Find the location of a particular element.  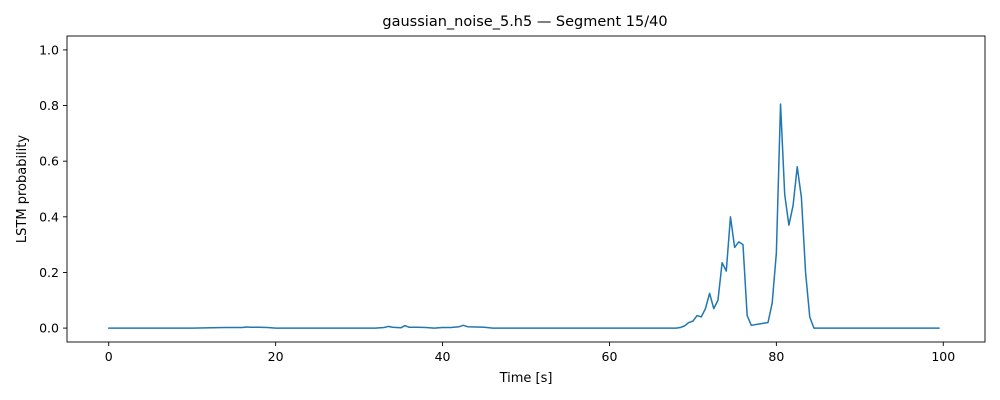

x-tick-label: 20 is located at coordinates (276, 356).